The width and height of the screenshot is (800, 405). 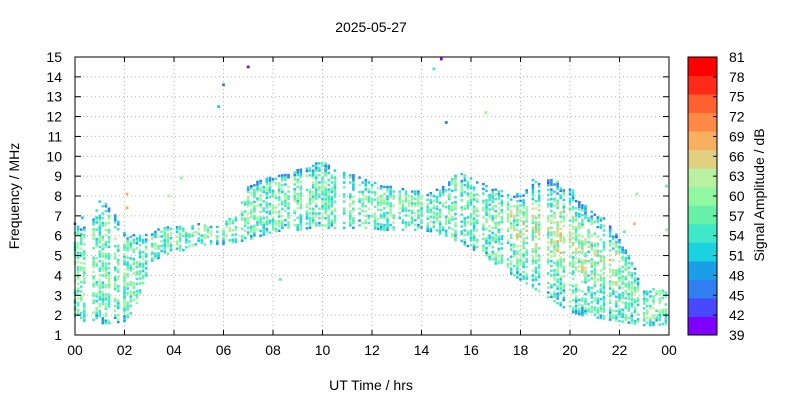 I want to click on x-tick-label: 08, so click(x=273, y=350).